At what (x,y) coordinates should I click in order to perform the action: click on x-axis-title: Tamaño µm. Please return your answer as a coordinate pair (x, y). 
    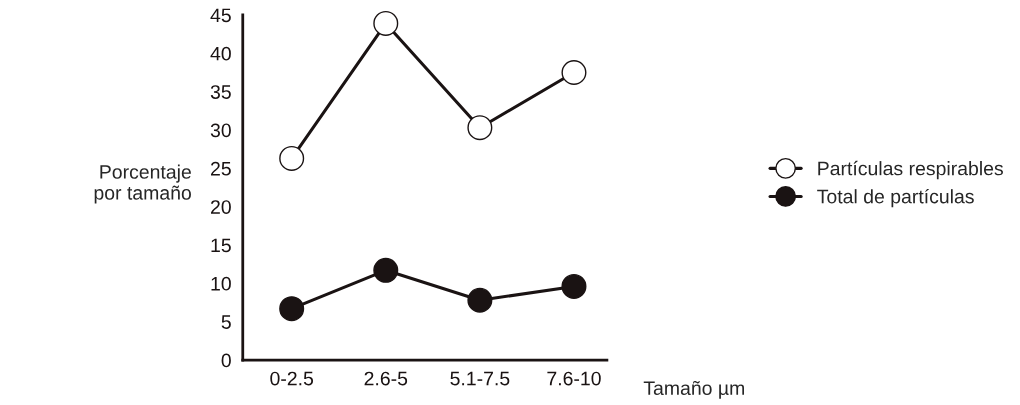
    Looking at the image, I should click on (693, 389).